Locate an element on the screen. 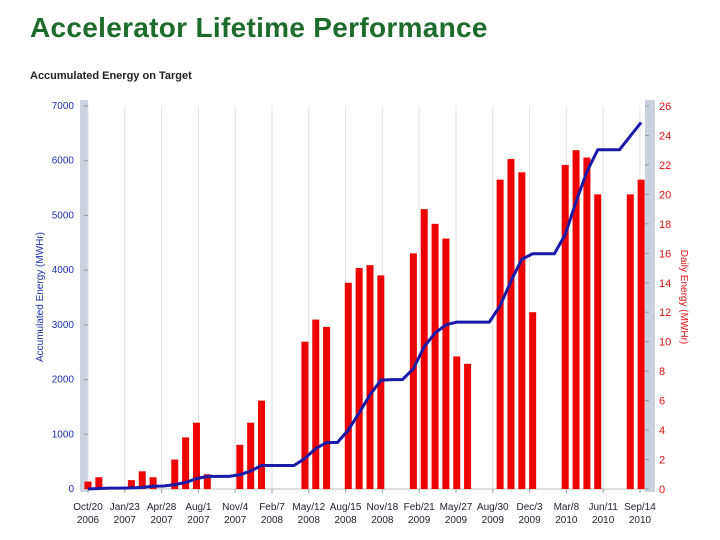 Image resolution: width=720 pixels, height=540 pixels. x-tick-label: Apr/28 2007 is located at coordinates (161, 514).